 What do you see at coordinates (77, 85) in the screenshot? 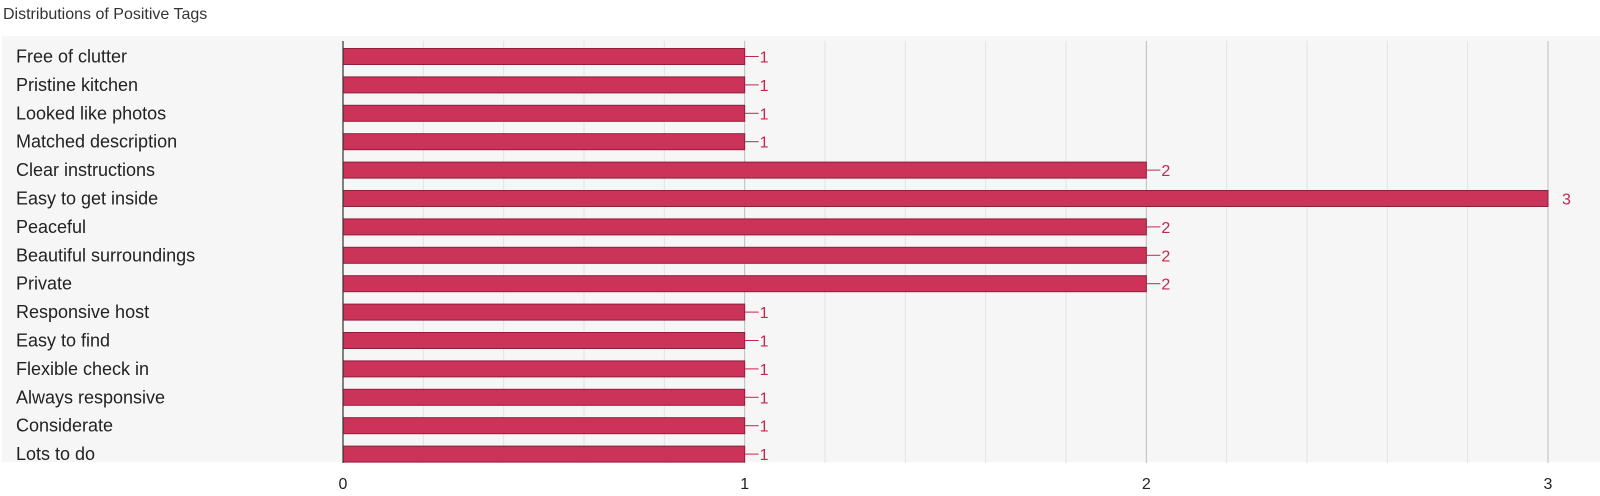
I see `category-label: Pristine kitchen` at bounding box center [77, 85].